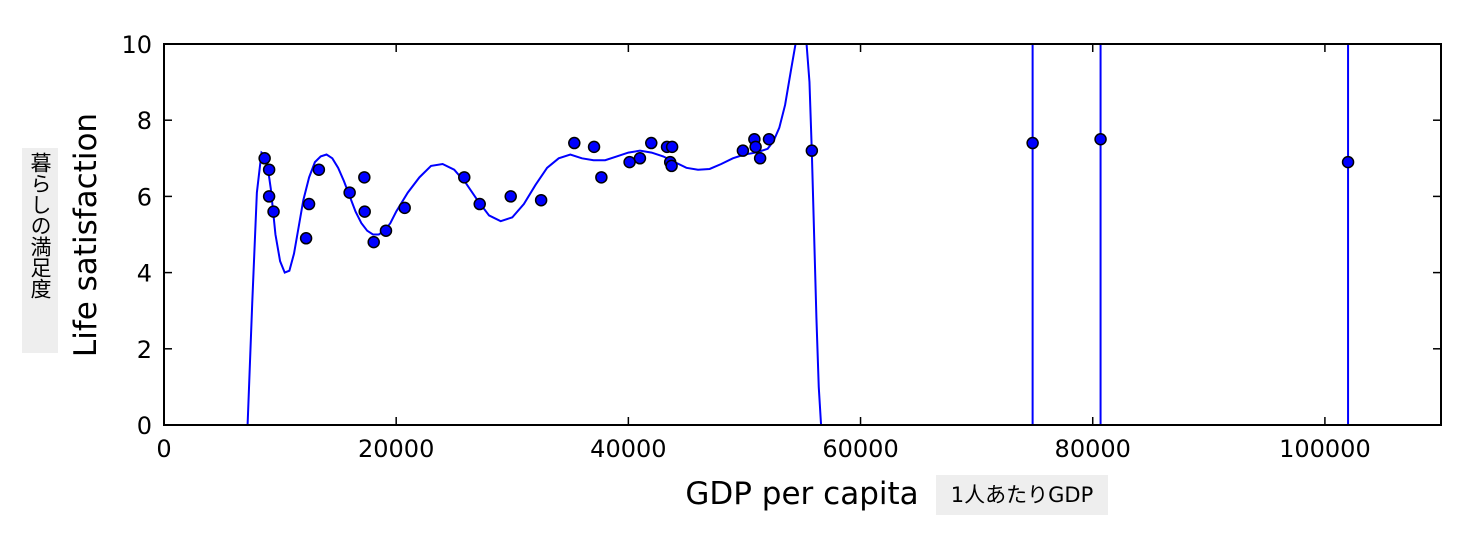 Image resolution: width=1462 pixels, height=540 pixels. Describe the element at coordinates (144, 197) in the screenshot. I see `y-tick-label: 6` at that location.